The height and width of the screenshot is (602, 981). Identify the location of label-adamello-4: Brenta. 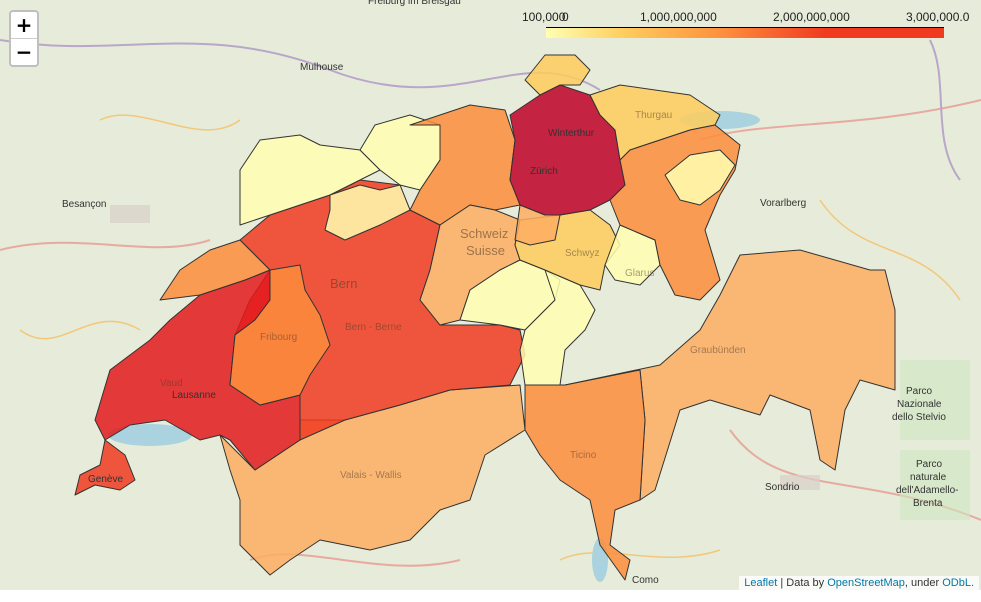
(928, 503).